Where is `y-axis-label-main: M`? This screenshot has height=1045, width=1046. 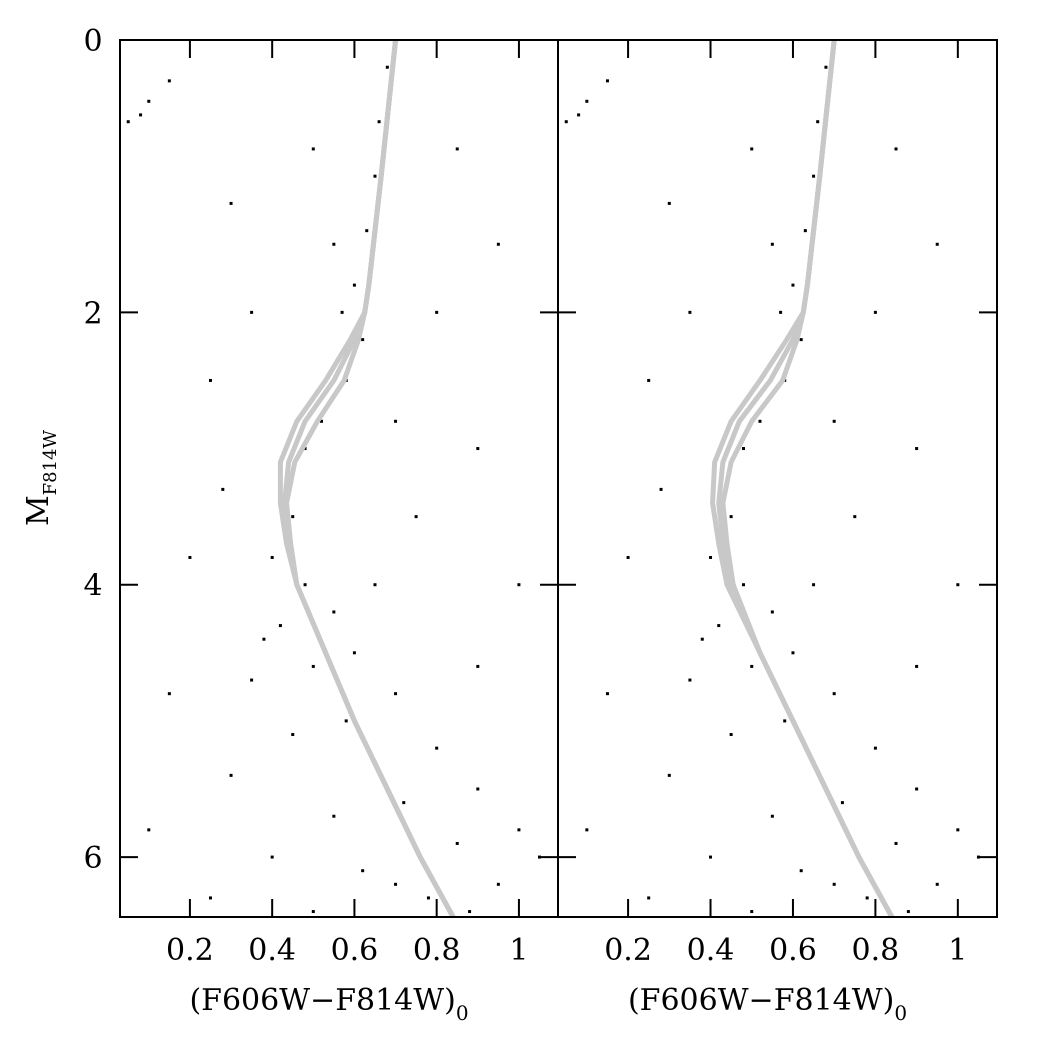 y-axis-label-main: M is located at coordinates (38, 510).